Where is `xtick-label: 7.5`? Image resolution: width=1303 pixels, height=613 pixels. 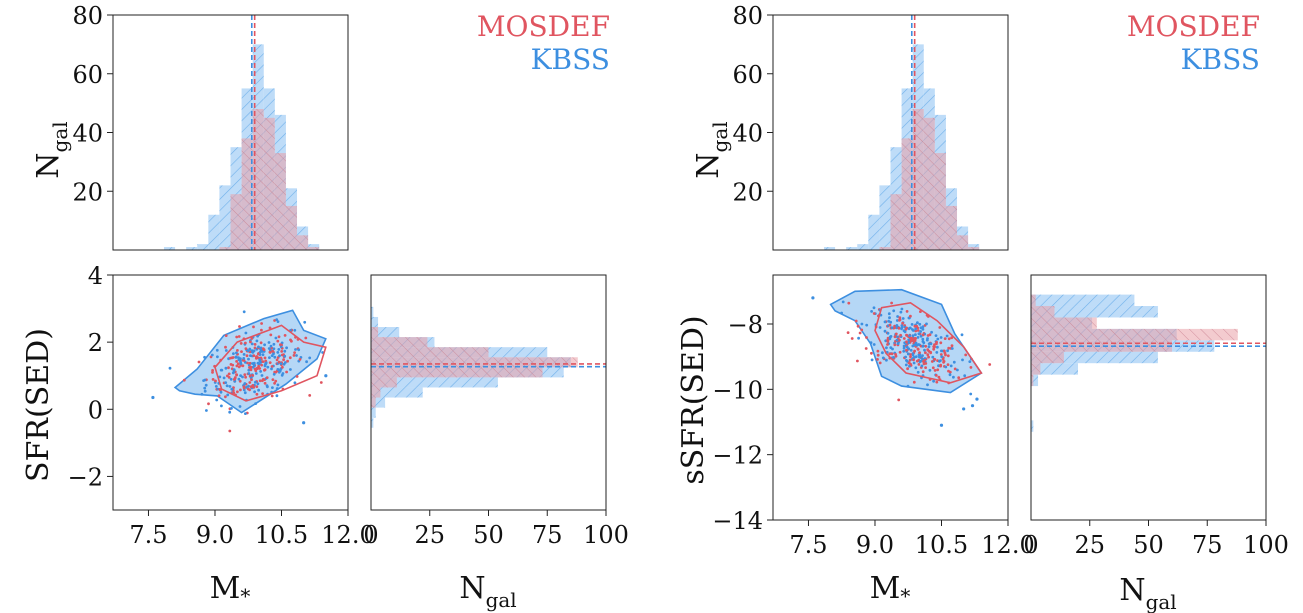
xtick-label: 7.5 is located at coordinates (148, 535).